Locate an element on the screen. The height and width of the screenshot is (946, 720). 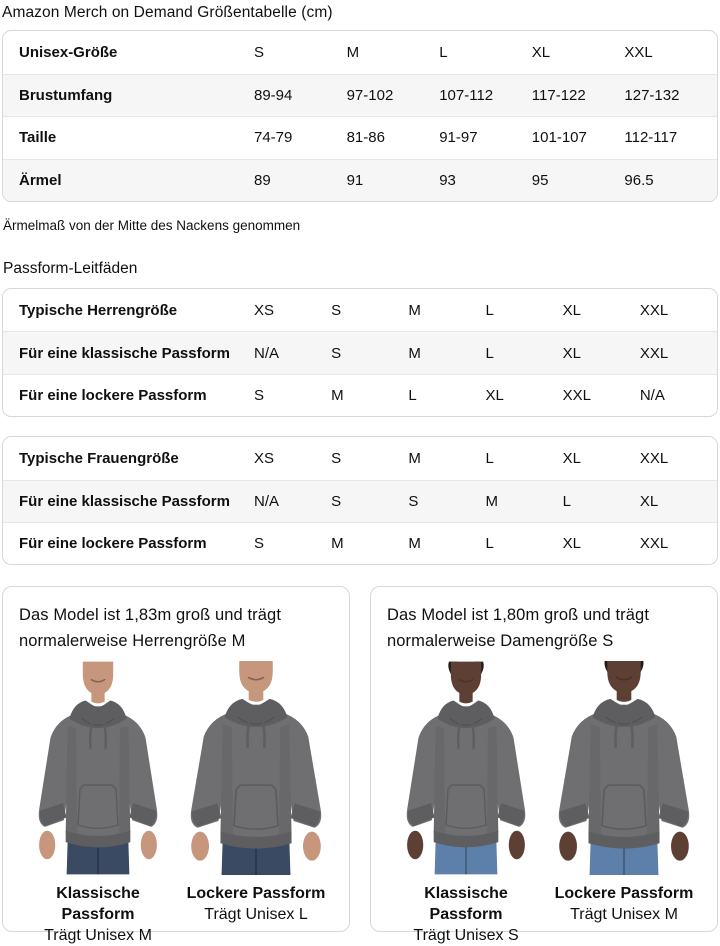
row-header-label: Taille is located at coordinates (38, 138).